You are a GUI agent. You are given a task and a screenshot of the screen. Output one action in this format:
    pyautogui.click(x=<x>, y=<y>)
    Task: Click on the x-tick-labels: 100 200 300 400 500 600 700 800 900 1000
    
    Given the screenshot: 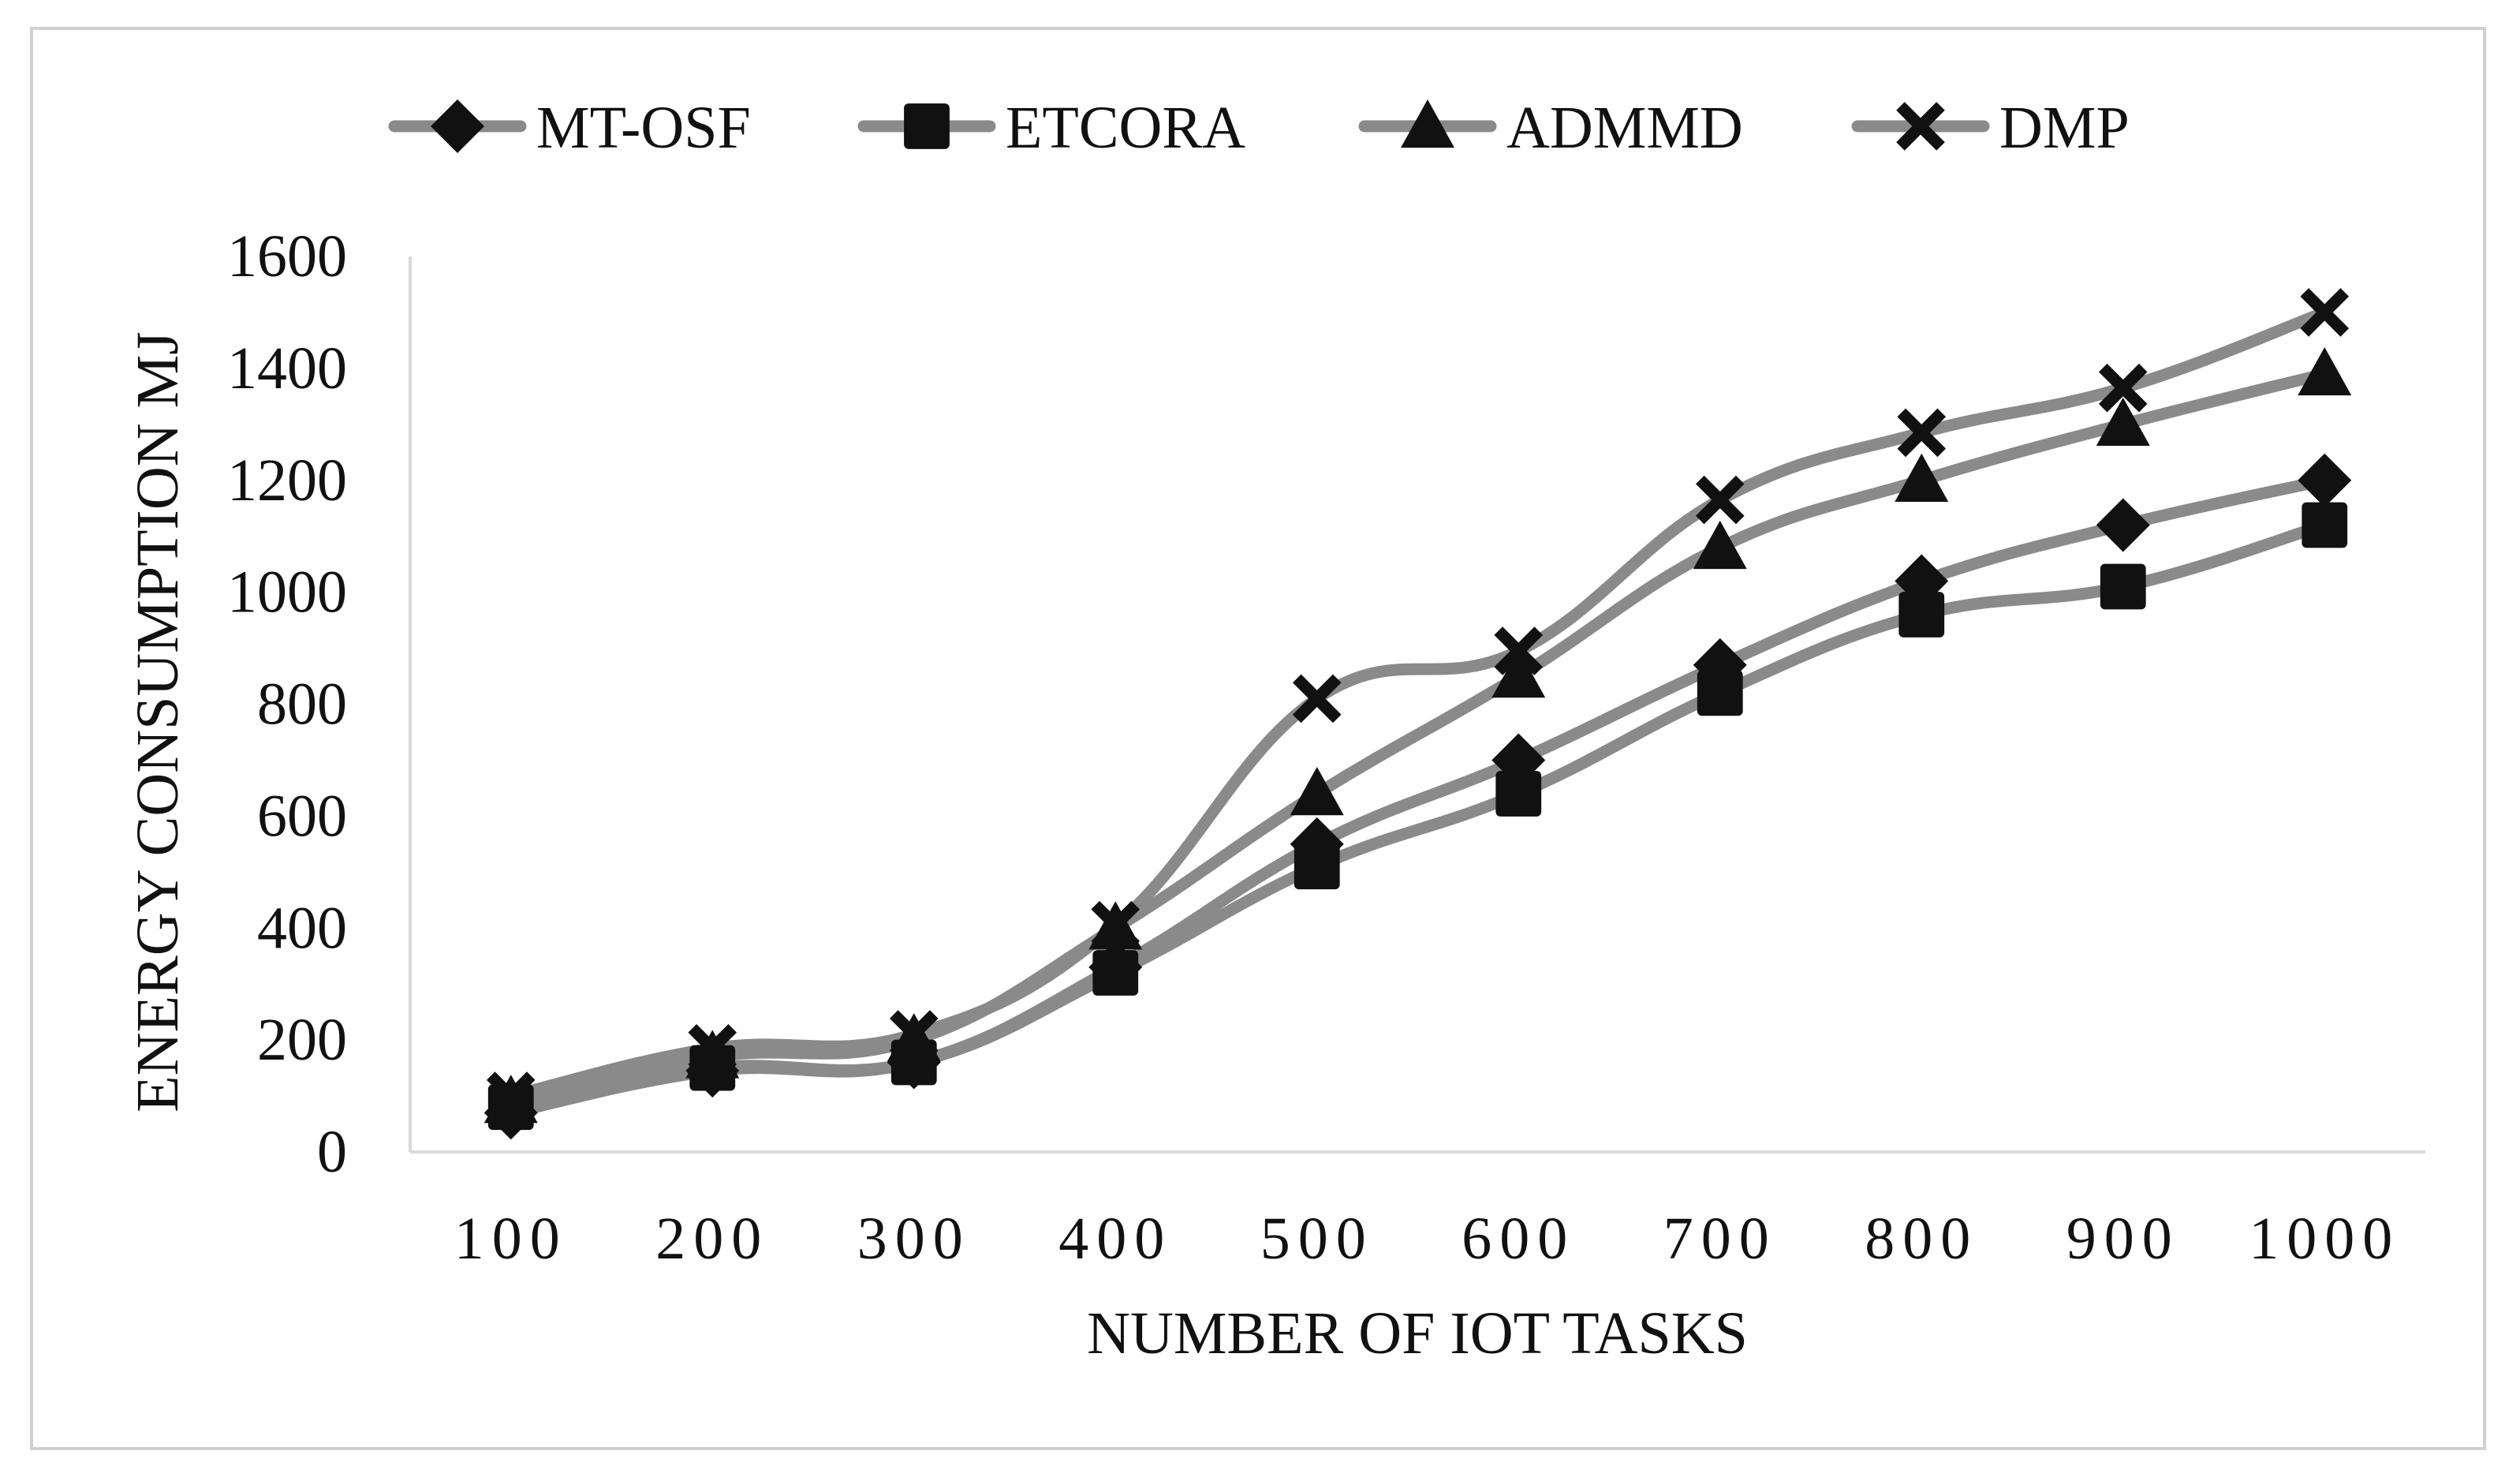 What is the action you would take?
    pyautogui.click(x=1427, y=1239)
    